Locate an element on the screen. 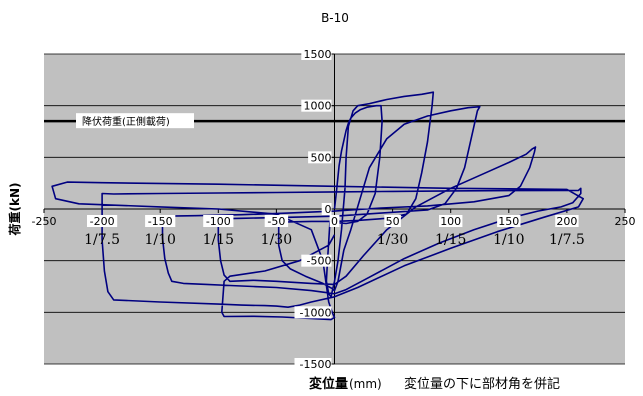 The height and width of the screenshot is (396, 643). x-tick-label: -250 is located at coordinates (44, 221).